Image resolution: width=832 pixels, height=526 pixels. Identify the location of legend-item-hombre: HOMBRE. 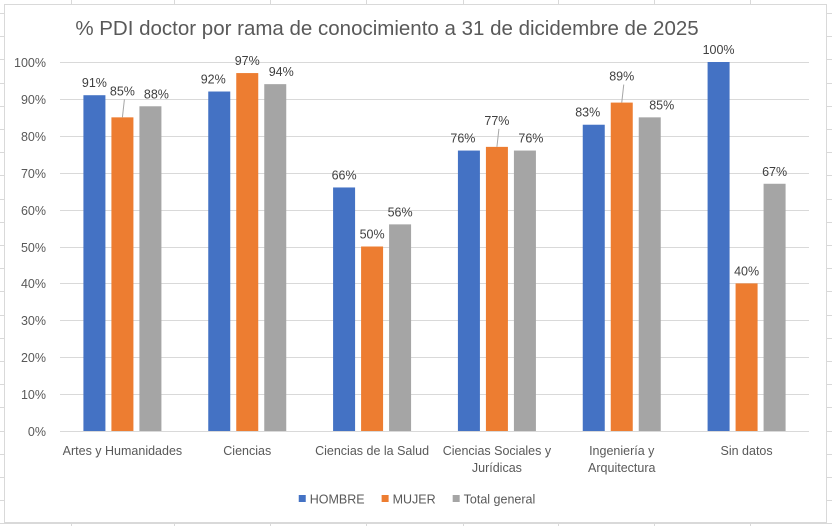
(331, 500).